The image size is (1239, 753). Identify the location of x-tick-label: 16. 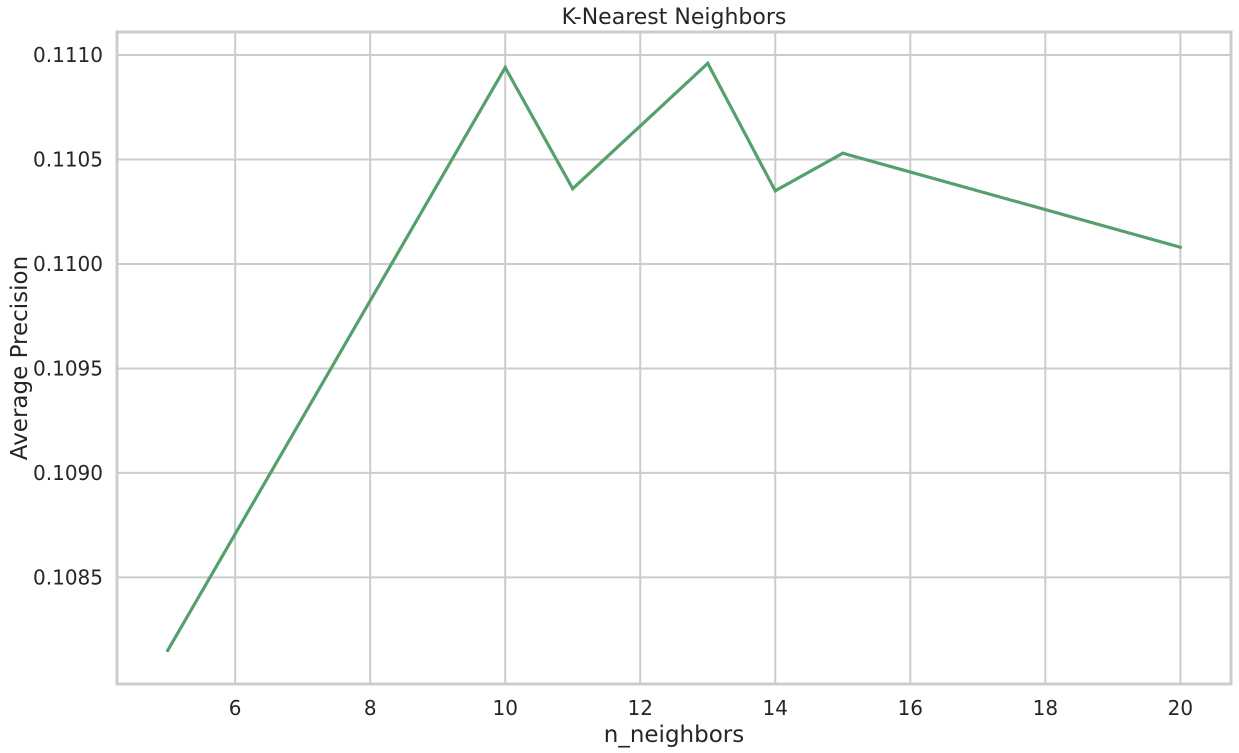
(910, 708).